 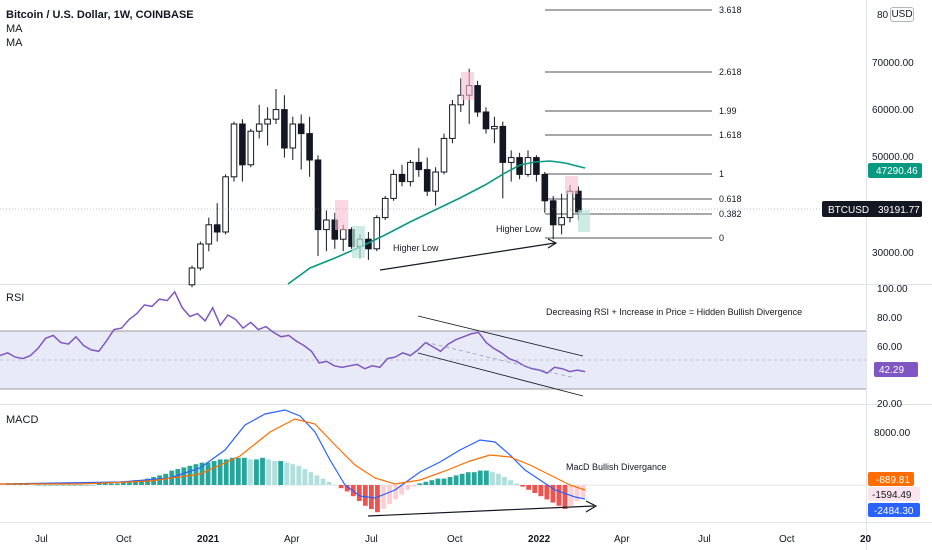 What do you see at coordinates (22, 420) in the screenshot?
I see `macd-pane-label: MACD` at bounding box center [22, 420].